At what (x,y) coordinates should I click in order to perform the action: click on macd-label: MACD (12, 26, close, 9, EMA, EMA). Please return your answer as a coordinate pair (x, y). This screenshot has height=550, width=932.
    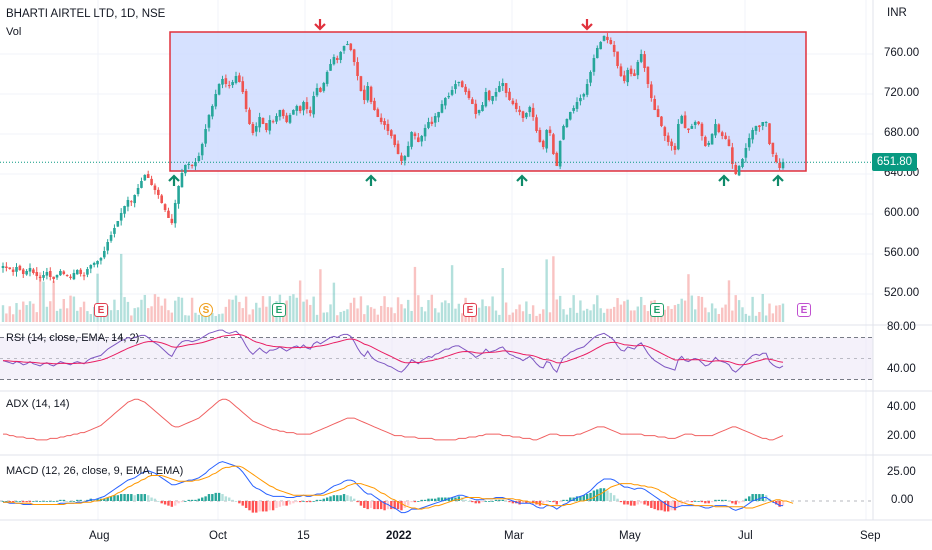
    Looking at the image, I should click on (95, 471).